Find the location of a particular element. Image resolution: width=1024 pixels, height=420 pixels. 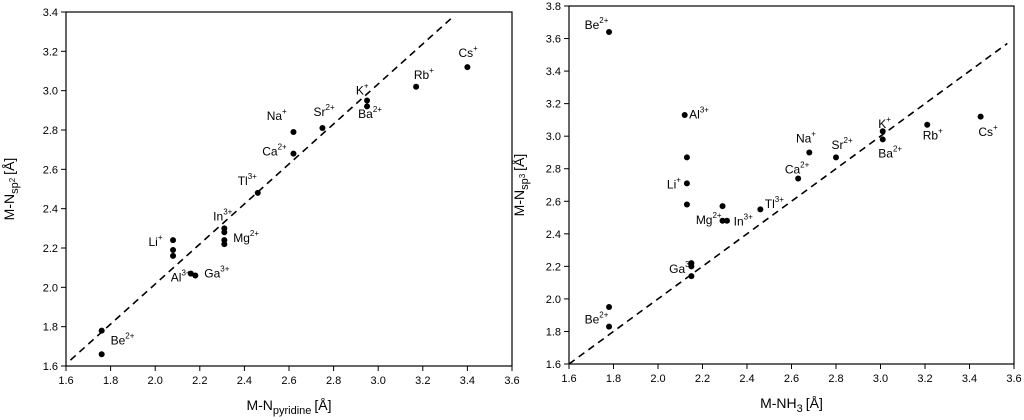

y-tick-label: 2.4 is located at coordinates (50, 210).